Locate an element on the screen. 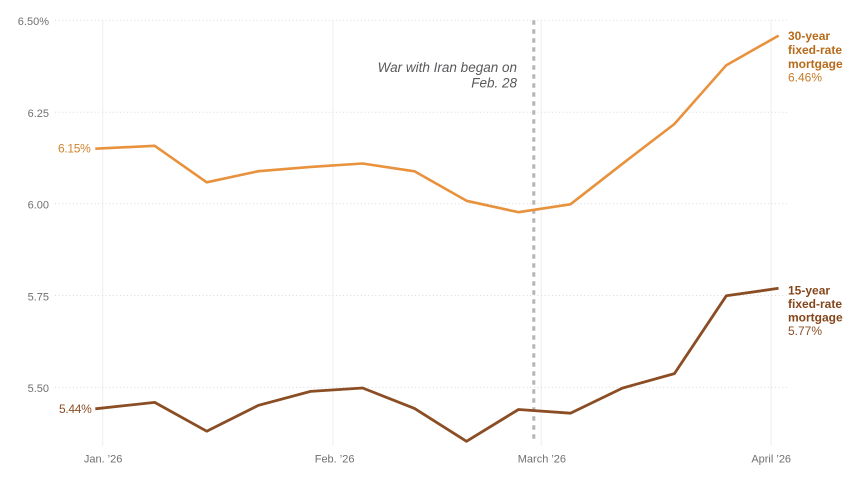 This screenshot has width=860, height=484. svg-text: 5.44% is located at coordinates (75, 409).